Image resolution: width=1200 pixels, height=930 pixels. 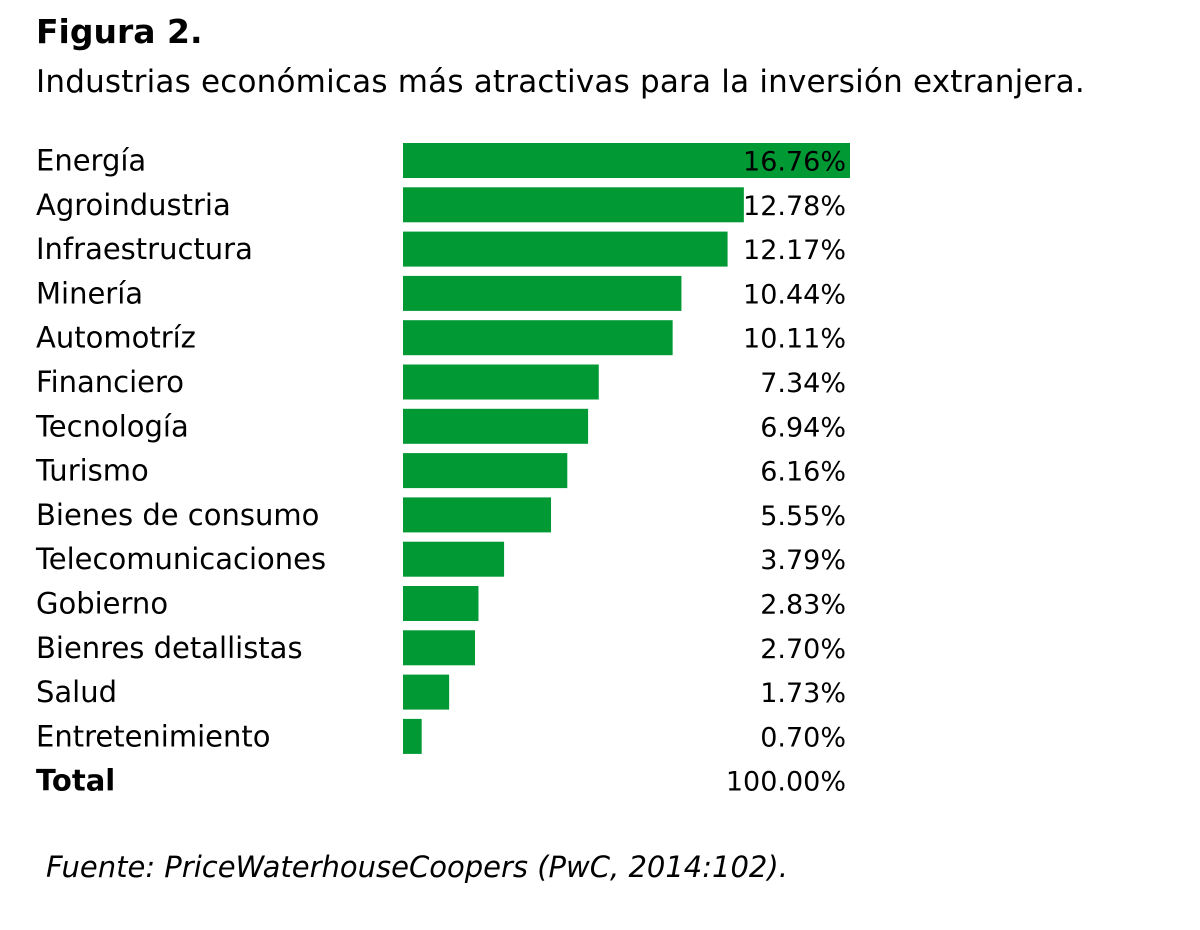 What do you see at coordinates (803, 383) in the screenshot?
I see `value-label: 7.34%` at bounding box center [803, 383].